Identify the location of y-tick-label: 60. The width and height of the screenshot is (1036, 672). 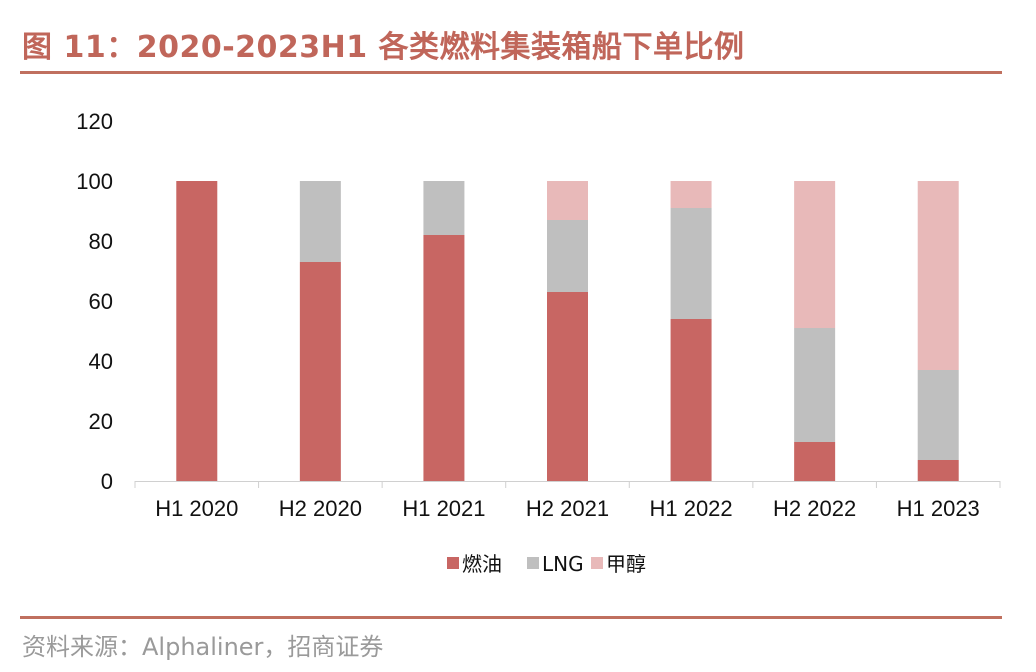
(101, 301).